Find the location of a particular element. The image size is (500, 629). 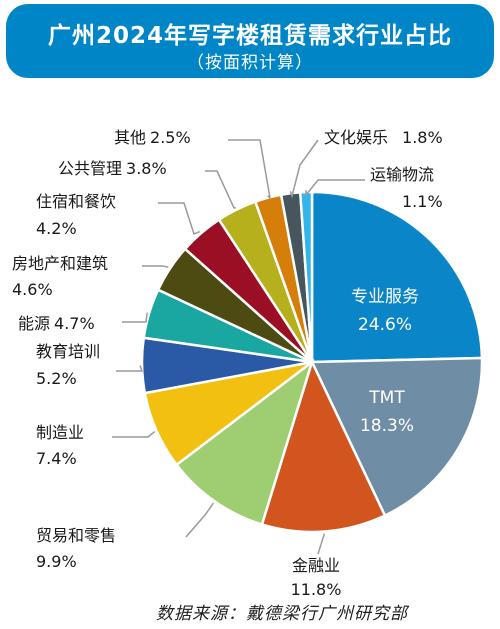

data-source-note: 数据来源：戴德梁行广州研究部 is located at coordinates (282, 614).